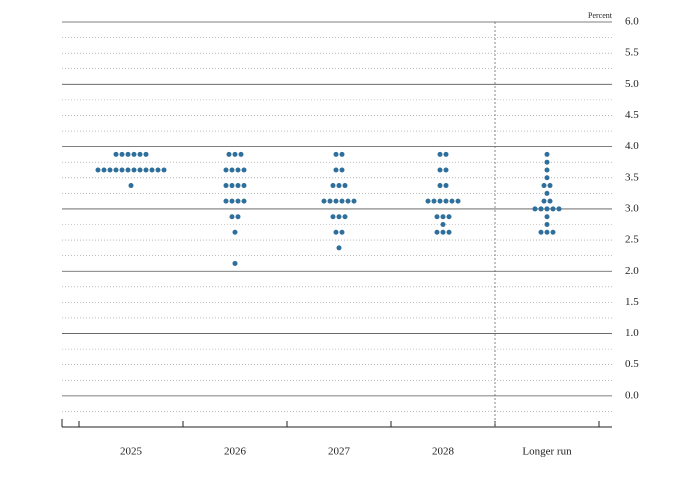  I want to click on y-tick-label: 4.5, so click(632, 115).